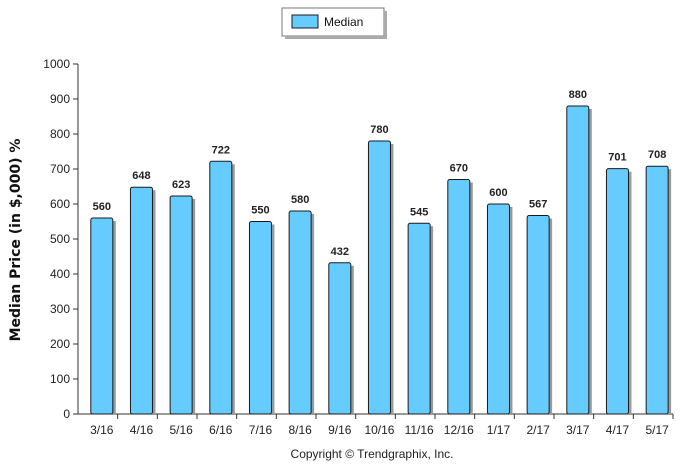 The height and width of the screenshot is (470, 686). I want to click on data-label: 580, so click(300, 200).